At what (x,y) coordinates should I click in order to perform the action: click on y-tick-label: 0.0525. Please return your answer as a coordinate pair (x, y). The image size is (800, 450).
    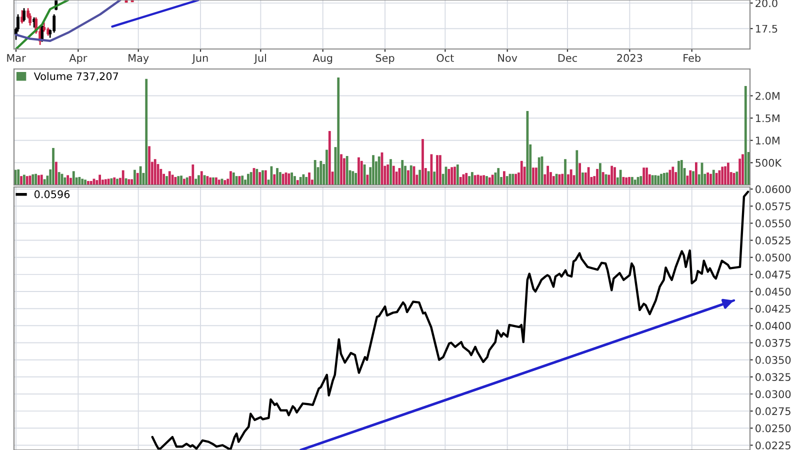
    Looking at the image, I should click on (773, 240).